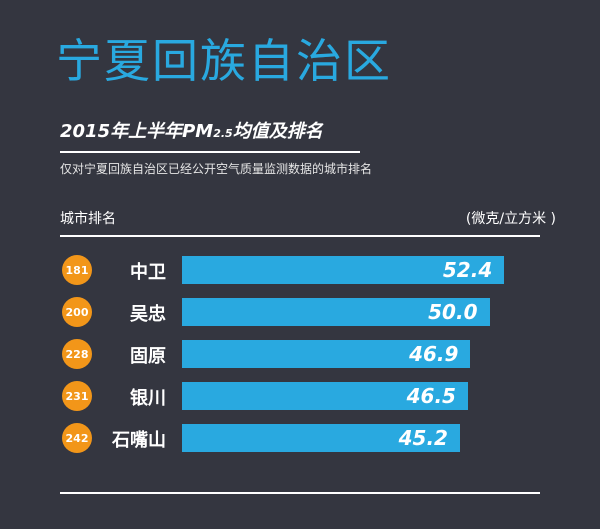 This screenshot has height=529, width=600. Describe the element at coordinates (224, 61) in the screenshot. I see `page-title: 宁夏回族自治区` at that location.